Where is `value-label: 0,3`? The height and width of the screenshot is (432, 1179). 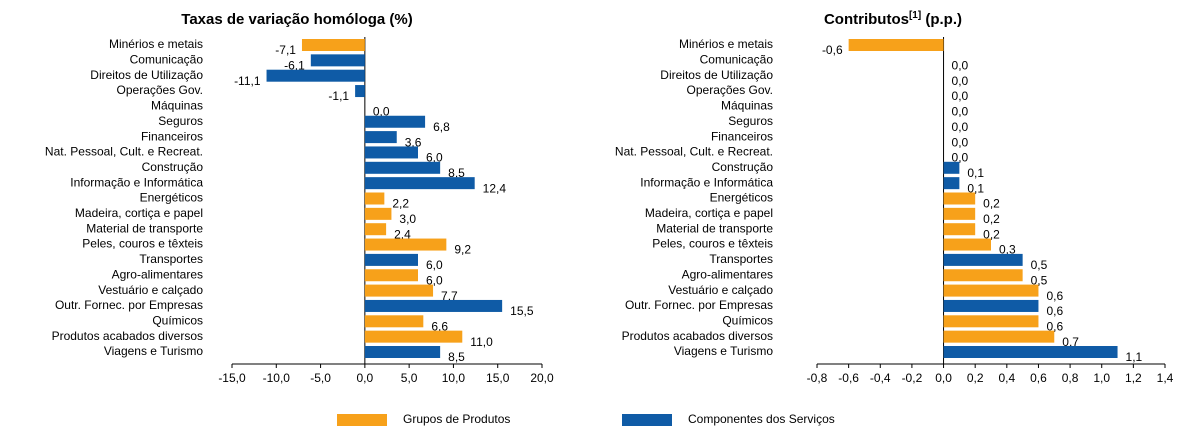
value-label: 0,3 is located at coordinates (1007, 250).